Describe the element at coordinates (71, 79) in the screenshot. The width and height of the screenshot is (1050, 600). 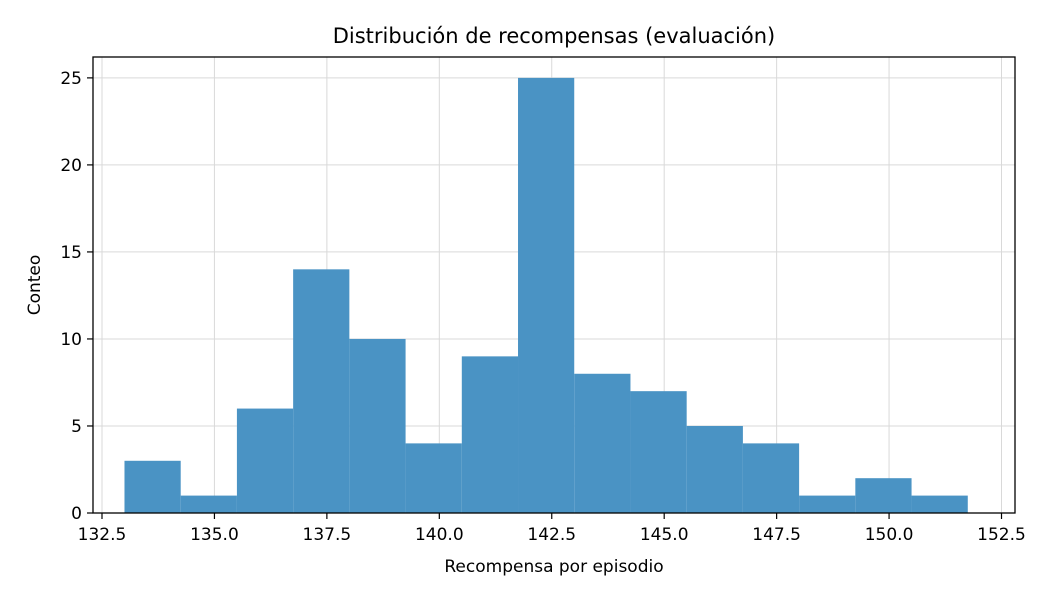
I see `y-tick-label: 25` at that location.